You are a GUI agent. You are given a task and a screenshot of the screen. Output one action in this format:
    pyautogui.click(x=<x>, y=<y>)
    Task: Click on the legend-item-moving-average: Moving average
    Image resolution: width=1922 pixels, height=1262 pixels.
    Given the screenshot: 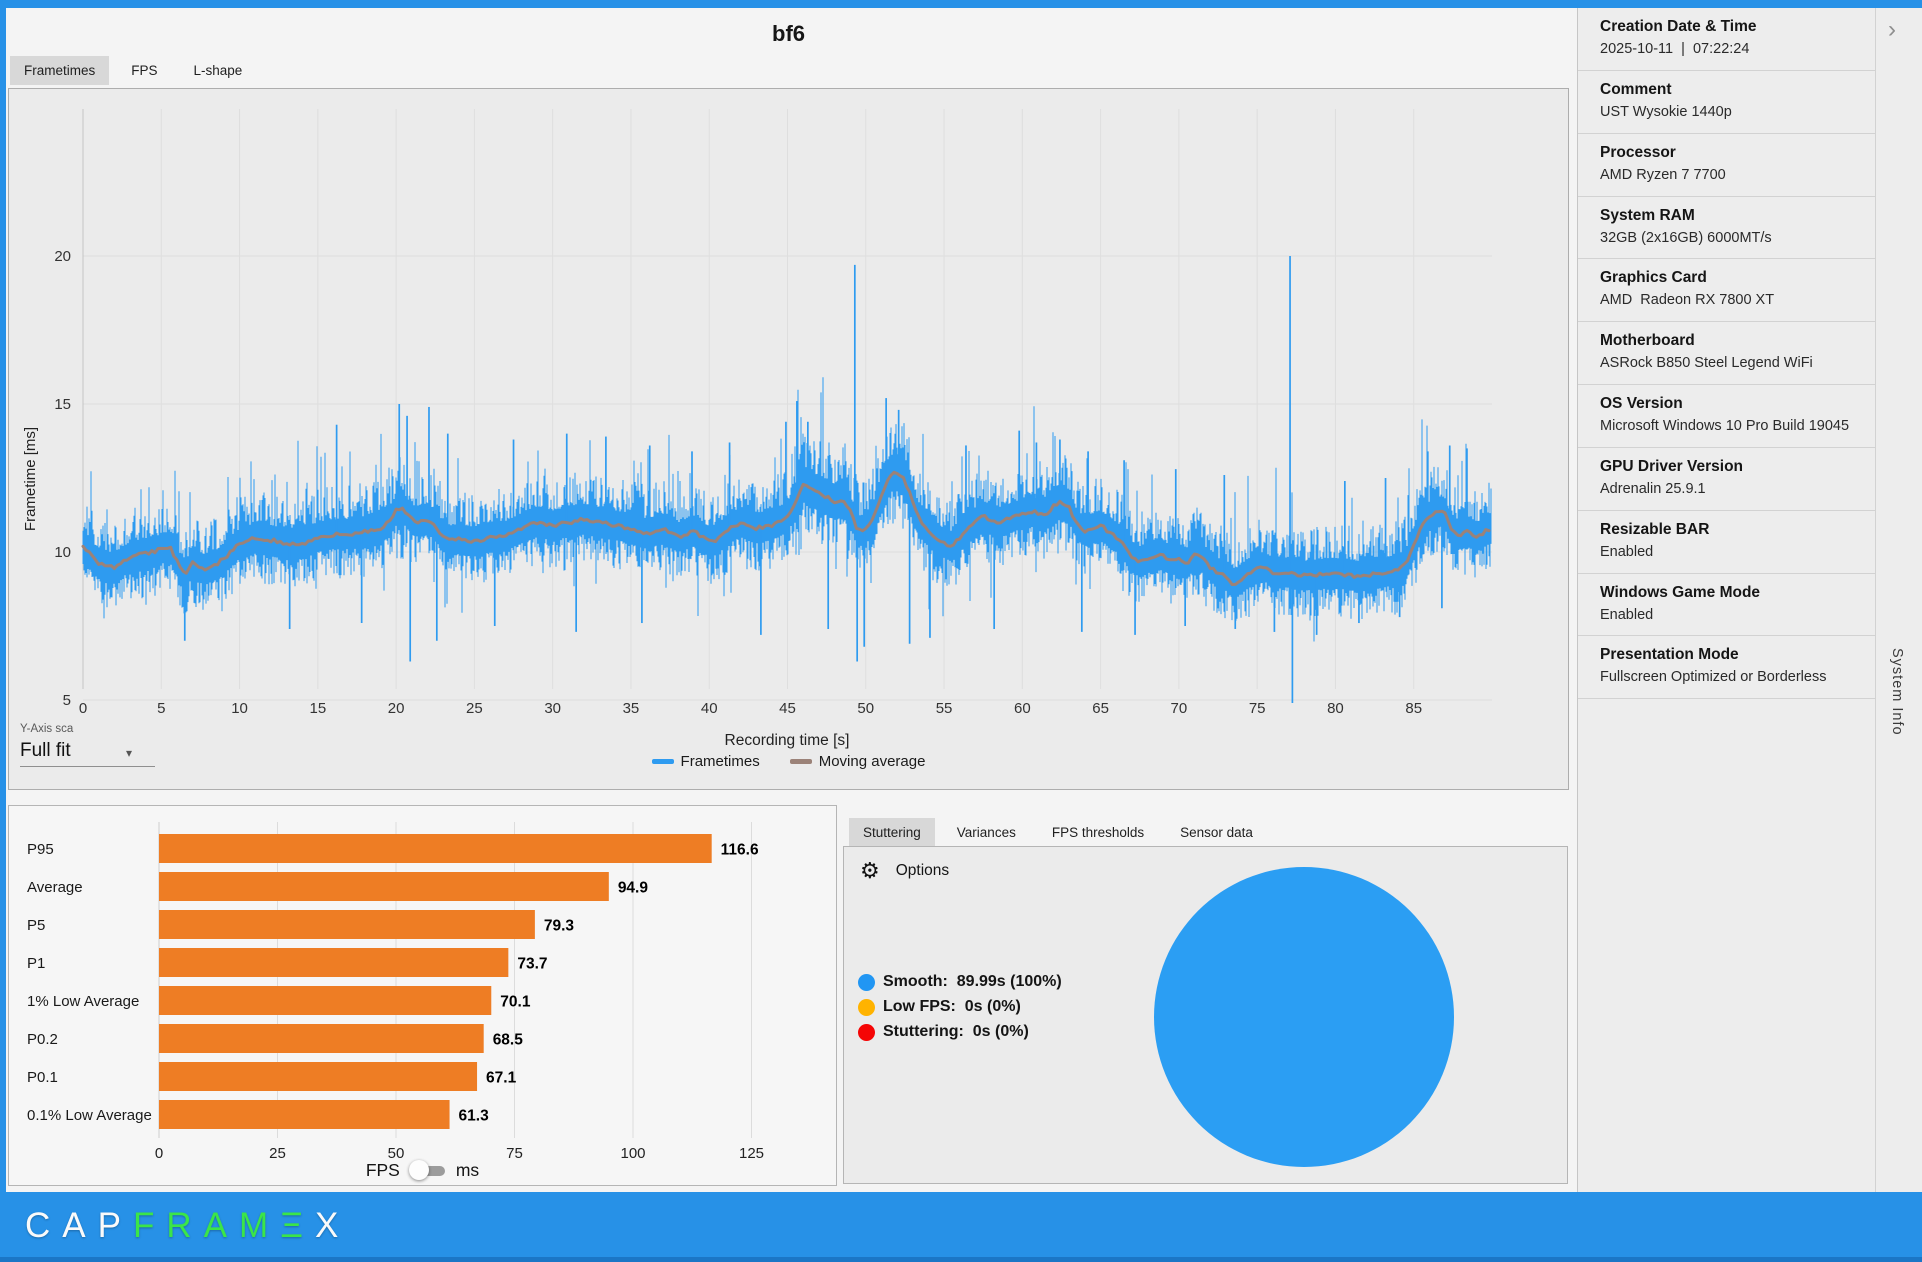 What is the action you would take?
    pyautogui.click(x=857, y=761)
    